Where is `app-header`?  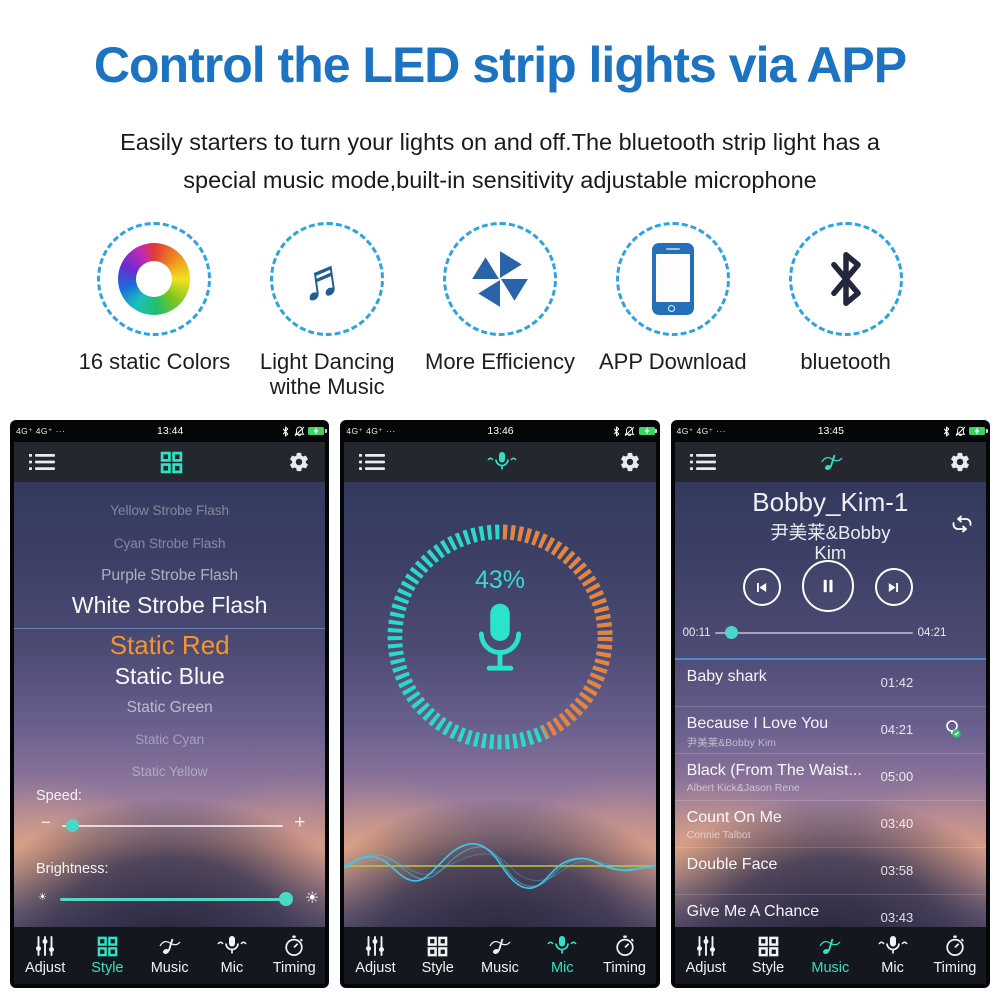 app-header is located at coordinates (830, 462).